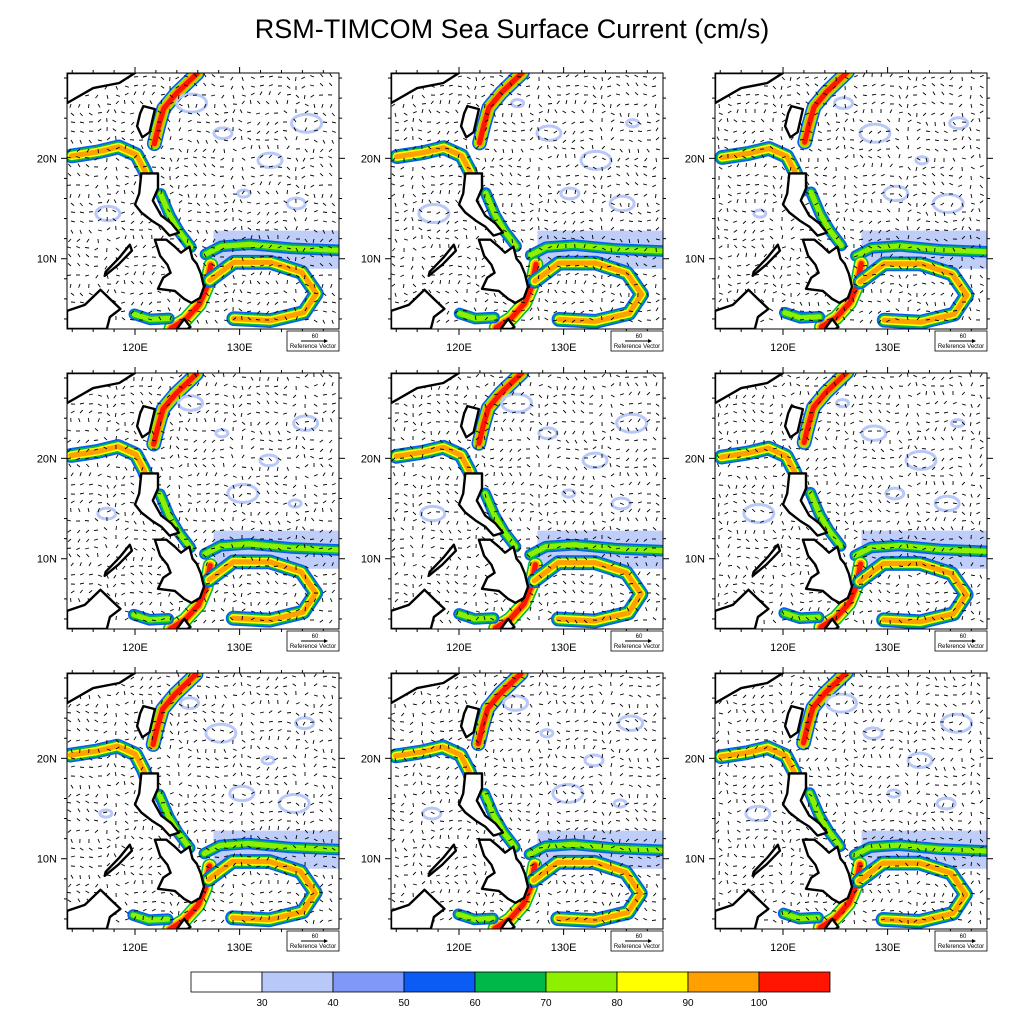  I want to click on coastline, so click(805, 204).